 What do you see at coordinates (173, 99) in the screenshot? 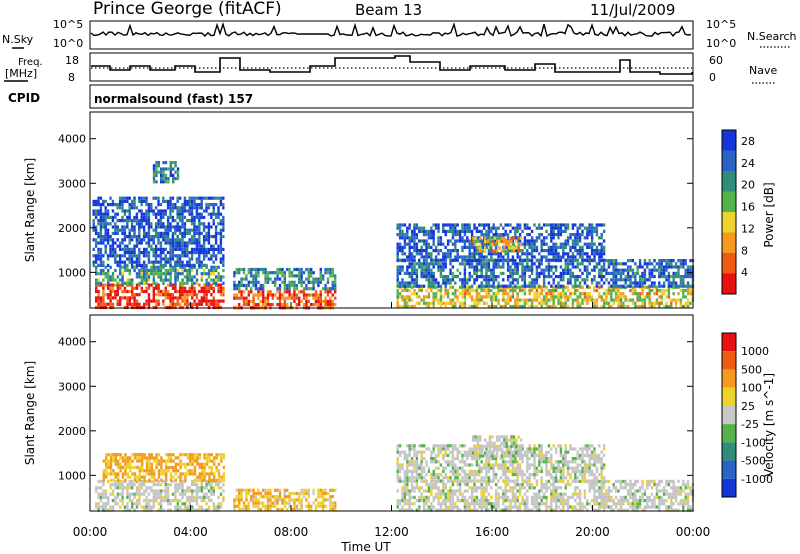
I see `cpid-mode: normalsound (fast) 157` at bounding box center [173, 99].